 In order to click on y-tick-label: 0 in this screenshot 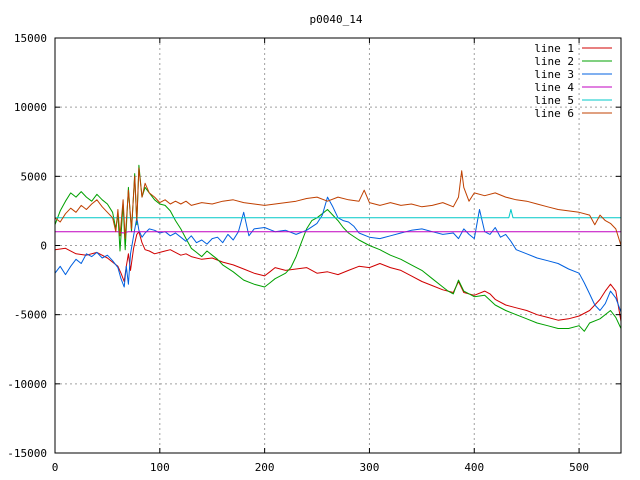, I will do `click(43, 246)`.